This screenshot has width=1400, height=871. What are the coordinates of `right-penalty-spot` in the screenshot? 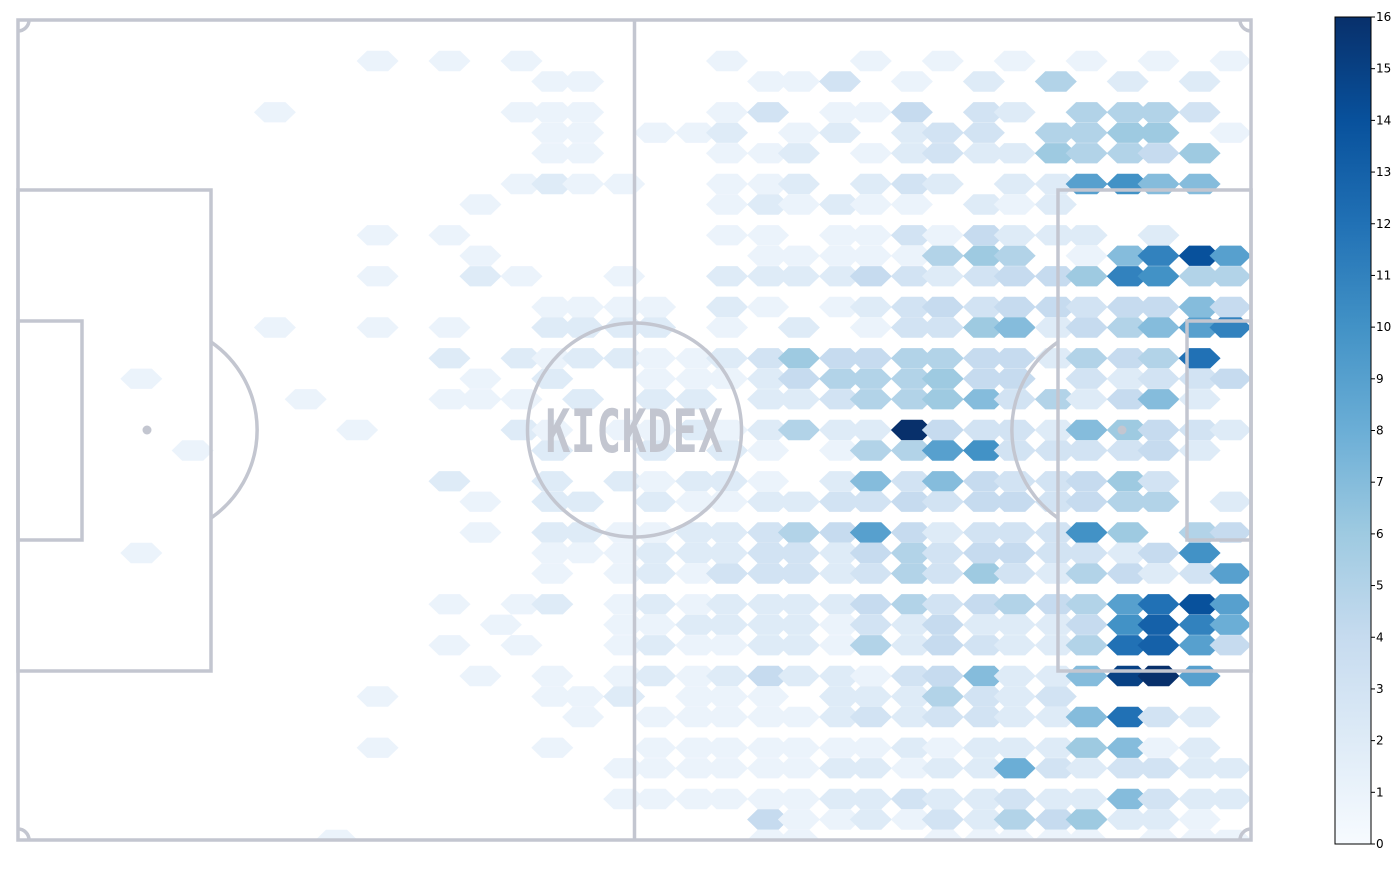 It's located at (1122, 430).